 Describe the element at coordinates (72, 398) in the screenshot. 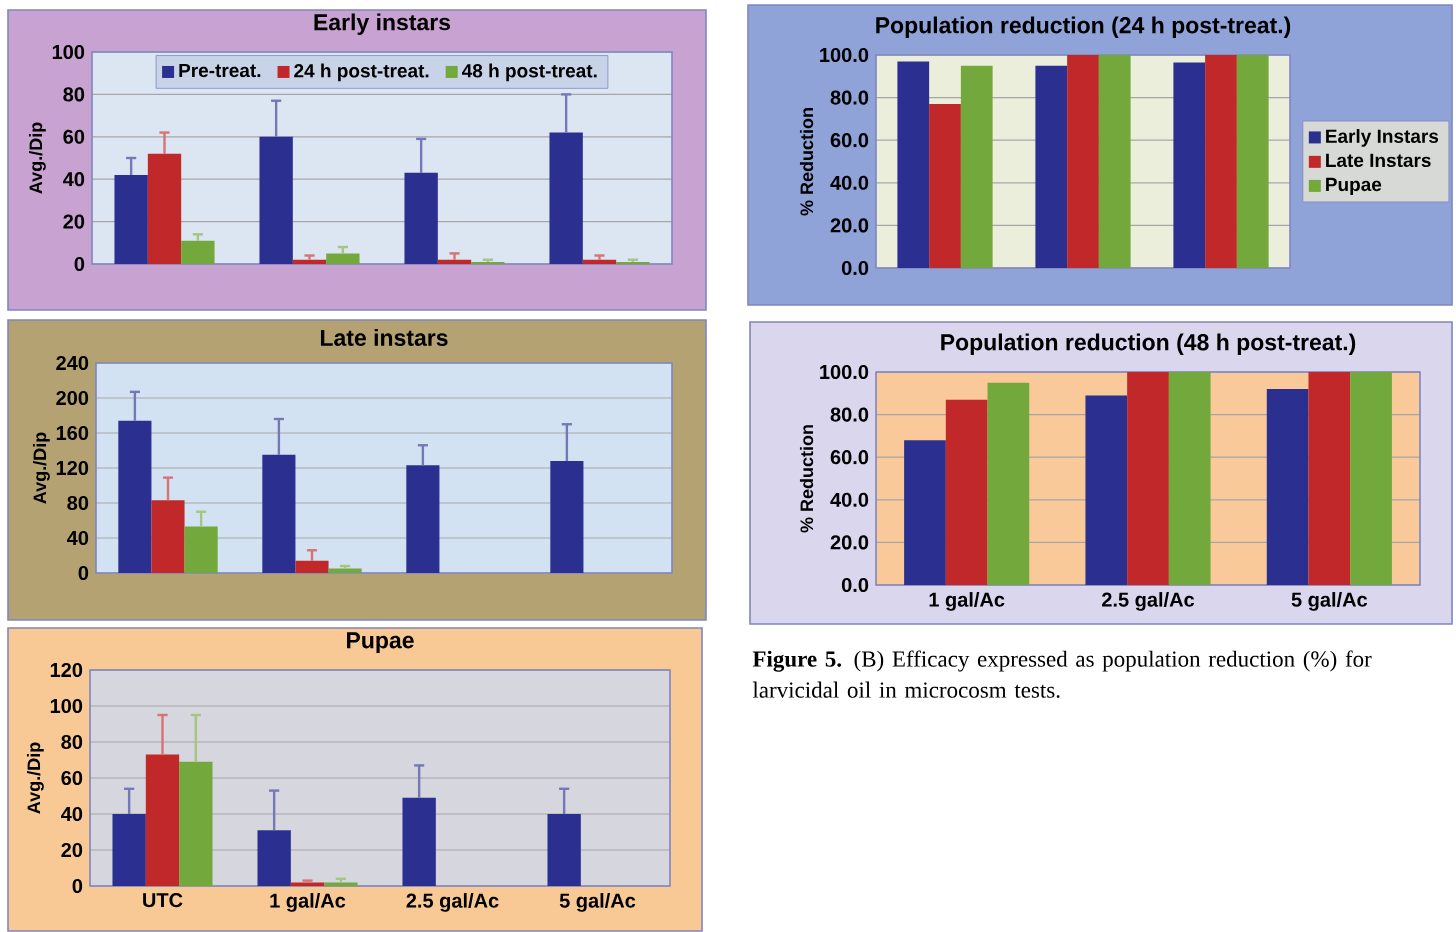

I see `y-tick-label: 200` at that location.